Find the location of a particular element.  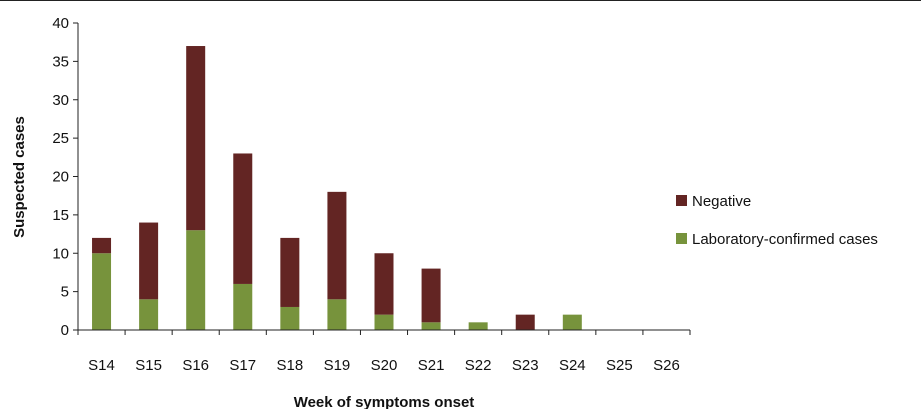

x-tick-label: S25 is located at coordinates (619, 365).